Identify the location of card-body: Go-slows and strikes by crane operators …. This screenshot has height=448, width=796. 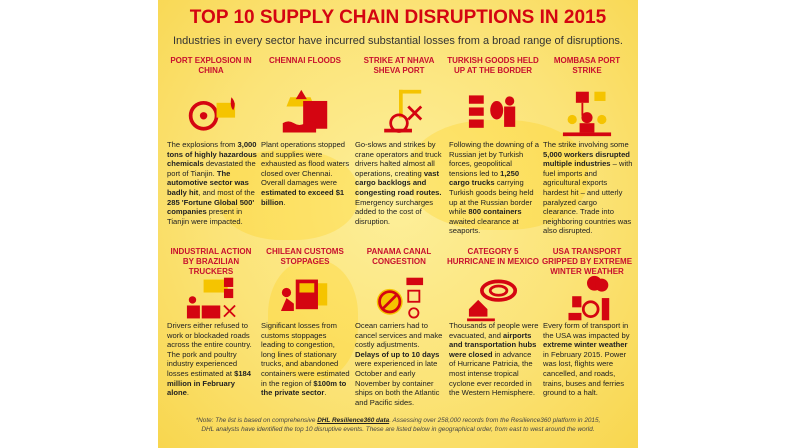
(399, 183).